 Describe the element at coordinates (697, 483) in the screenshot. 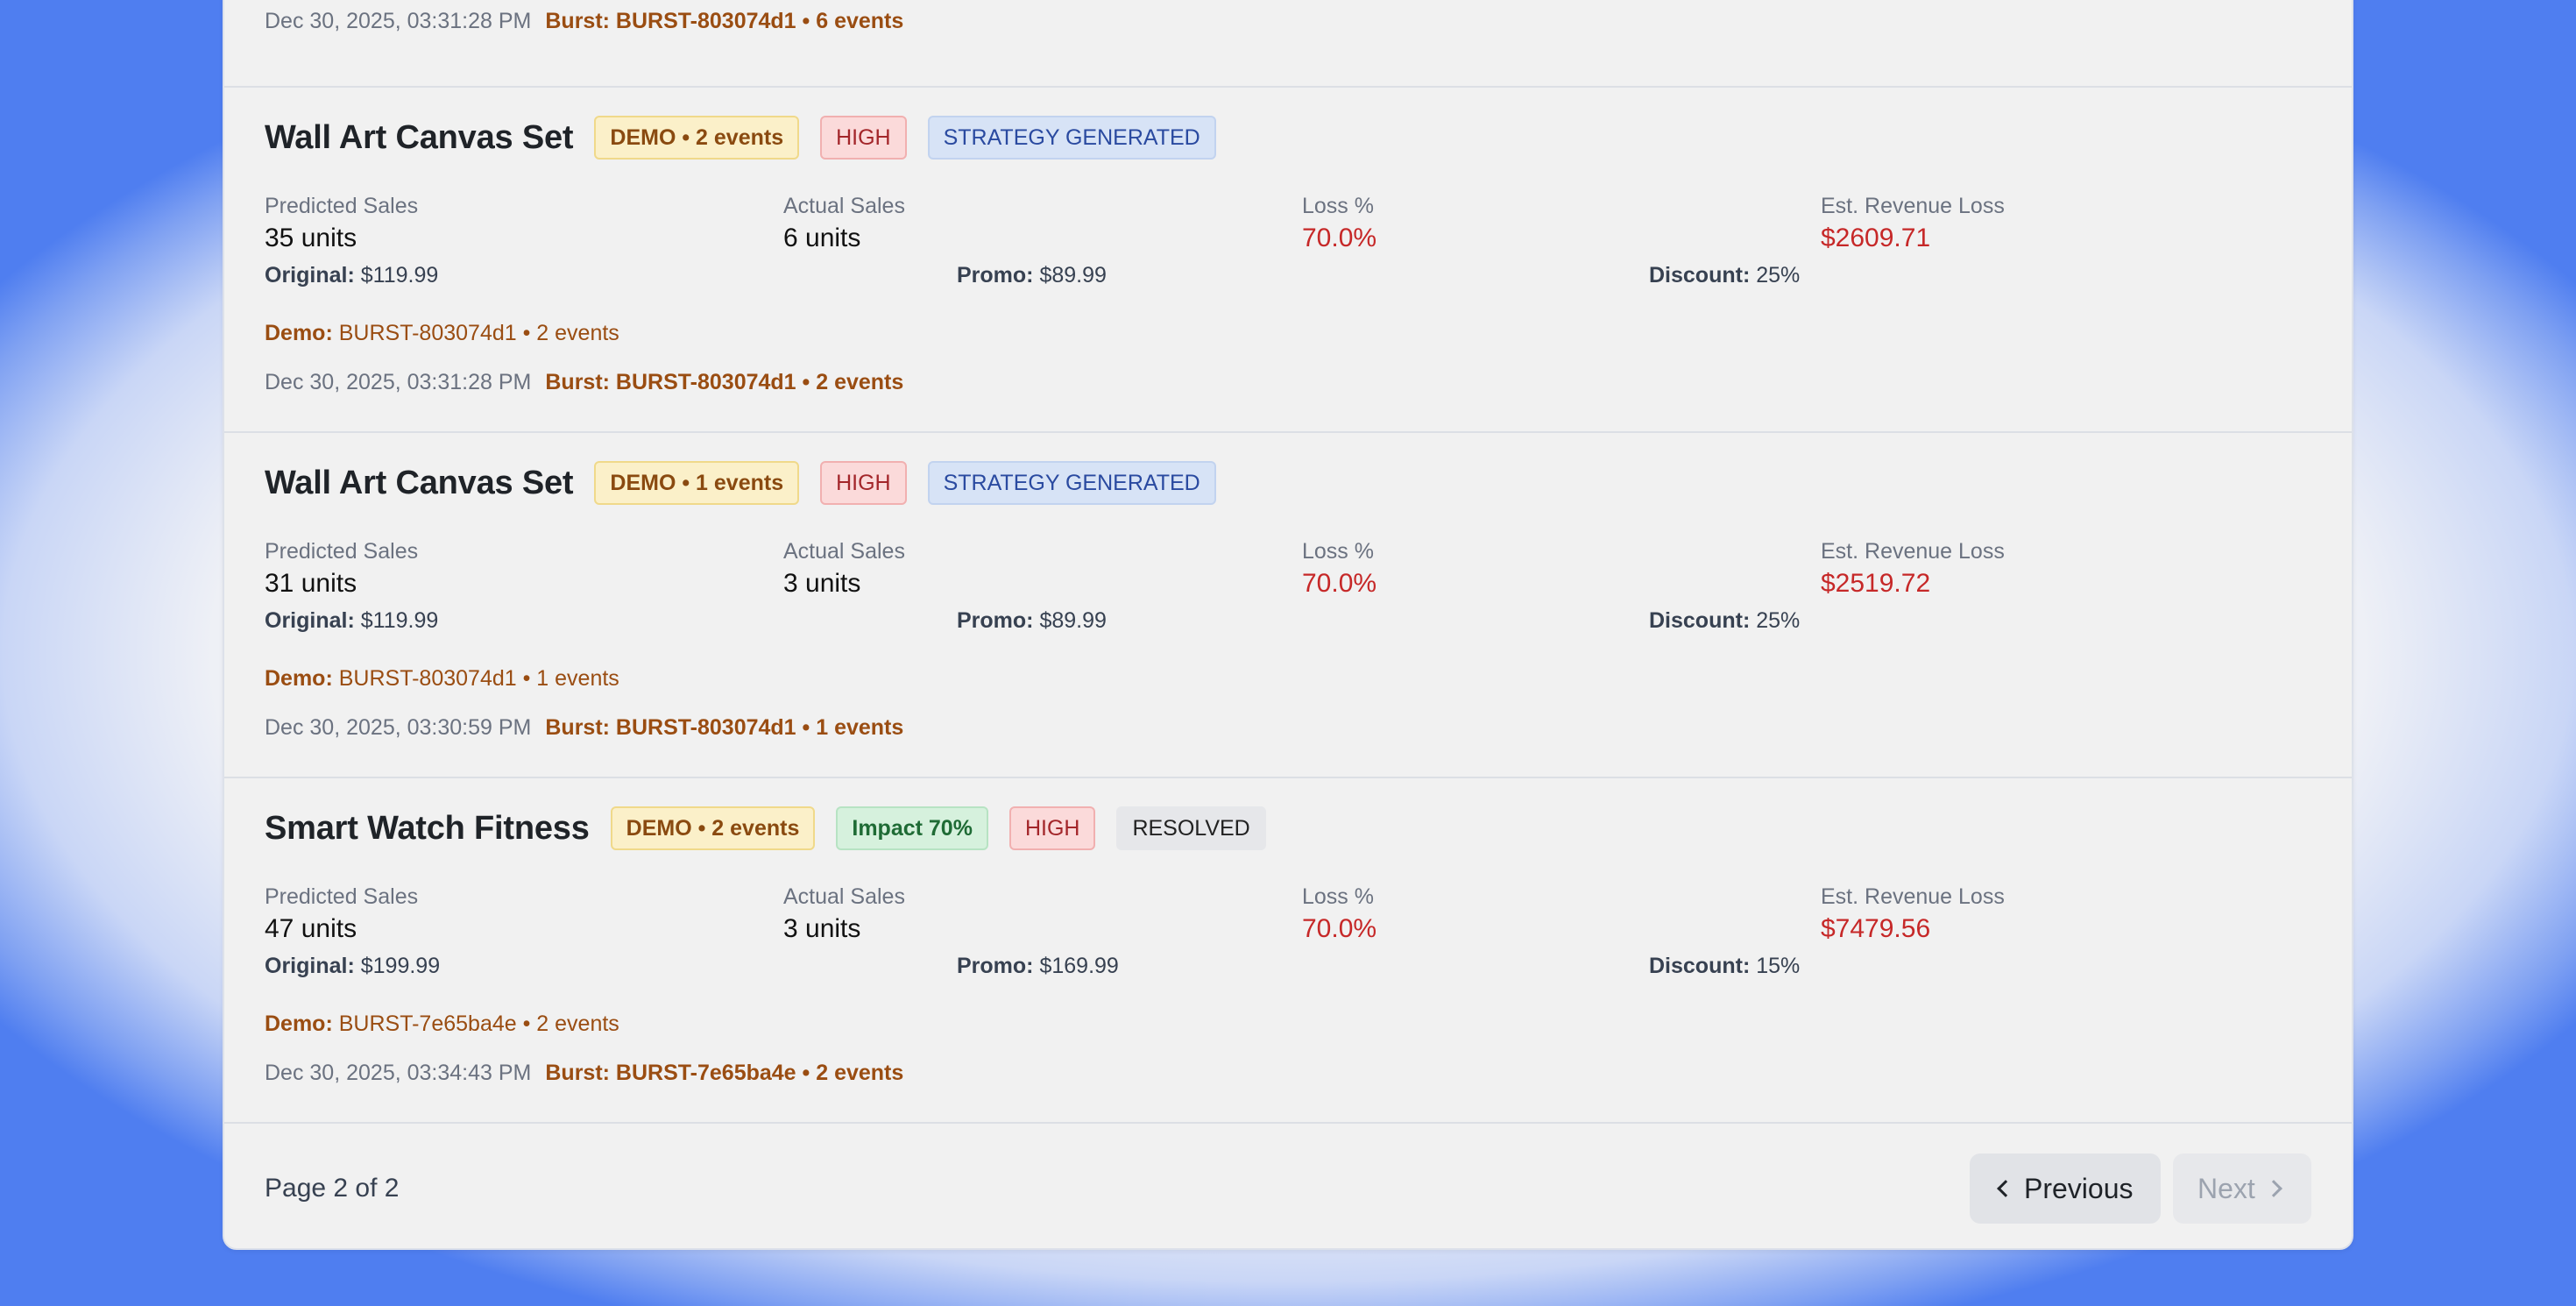

I see `demo-badge: DEMO • 1 events` at that location.